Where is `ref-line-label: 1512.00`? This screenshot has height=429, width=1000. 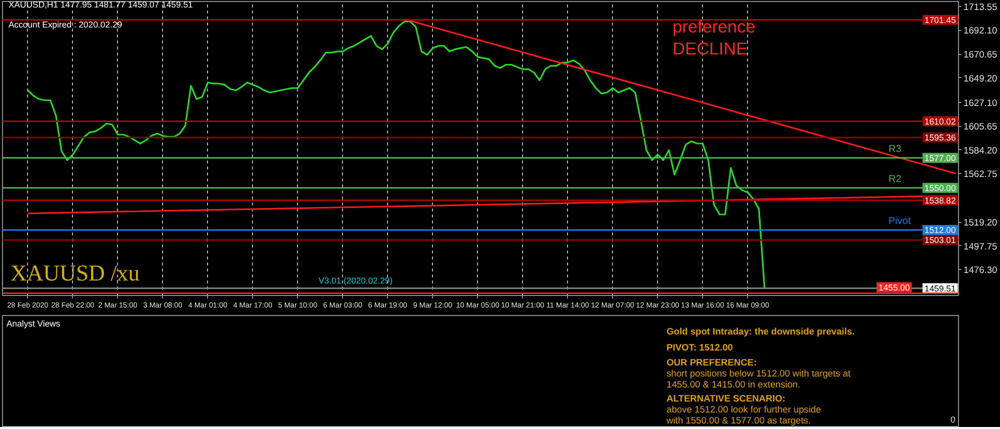
ref-line-label: 1512.00 is located at coordinates (940, 230).